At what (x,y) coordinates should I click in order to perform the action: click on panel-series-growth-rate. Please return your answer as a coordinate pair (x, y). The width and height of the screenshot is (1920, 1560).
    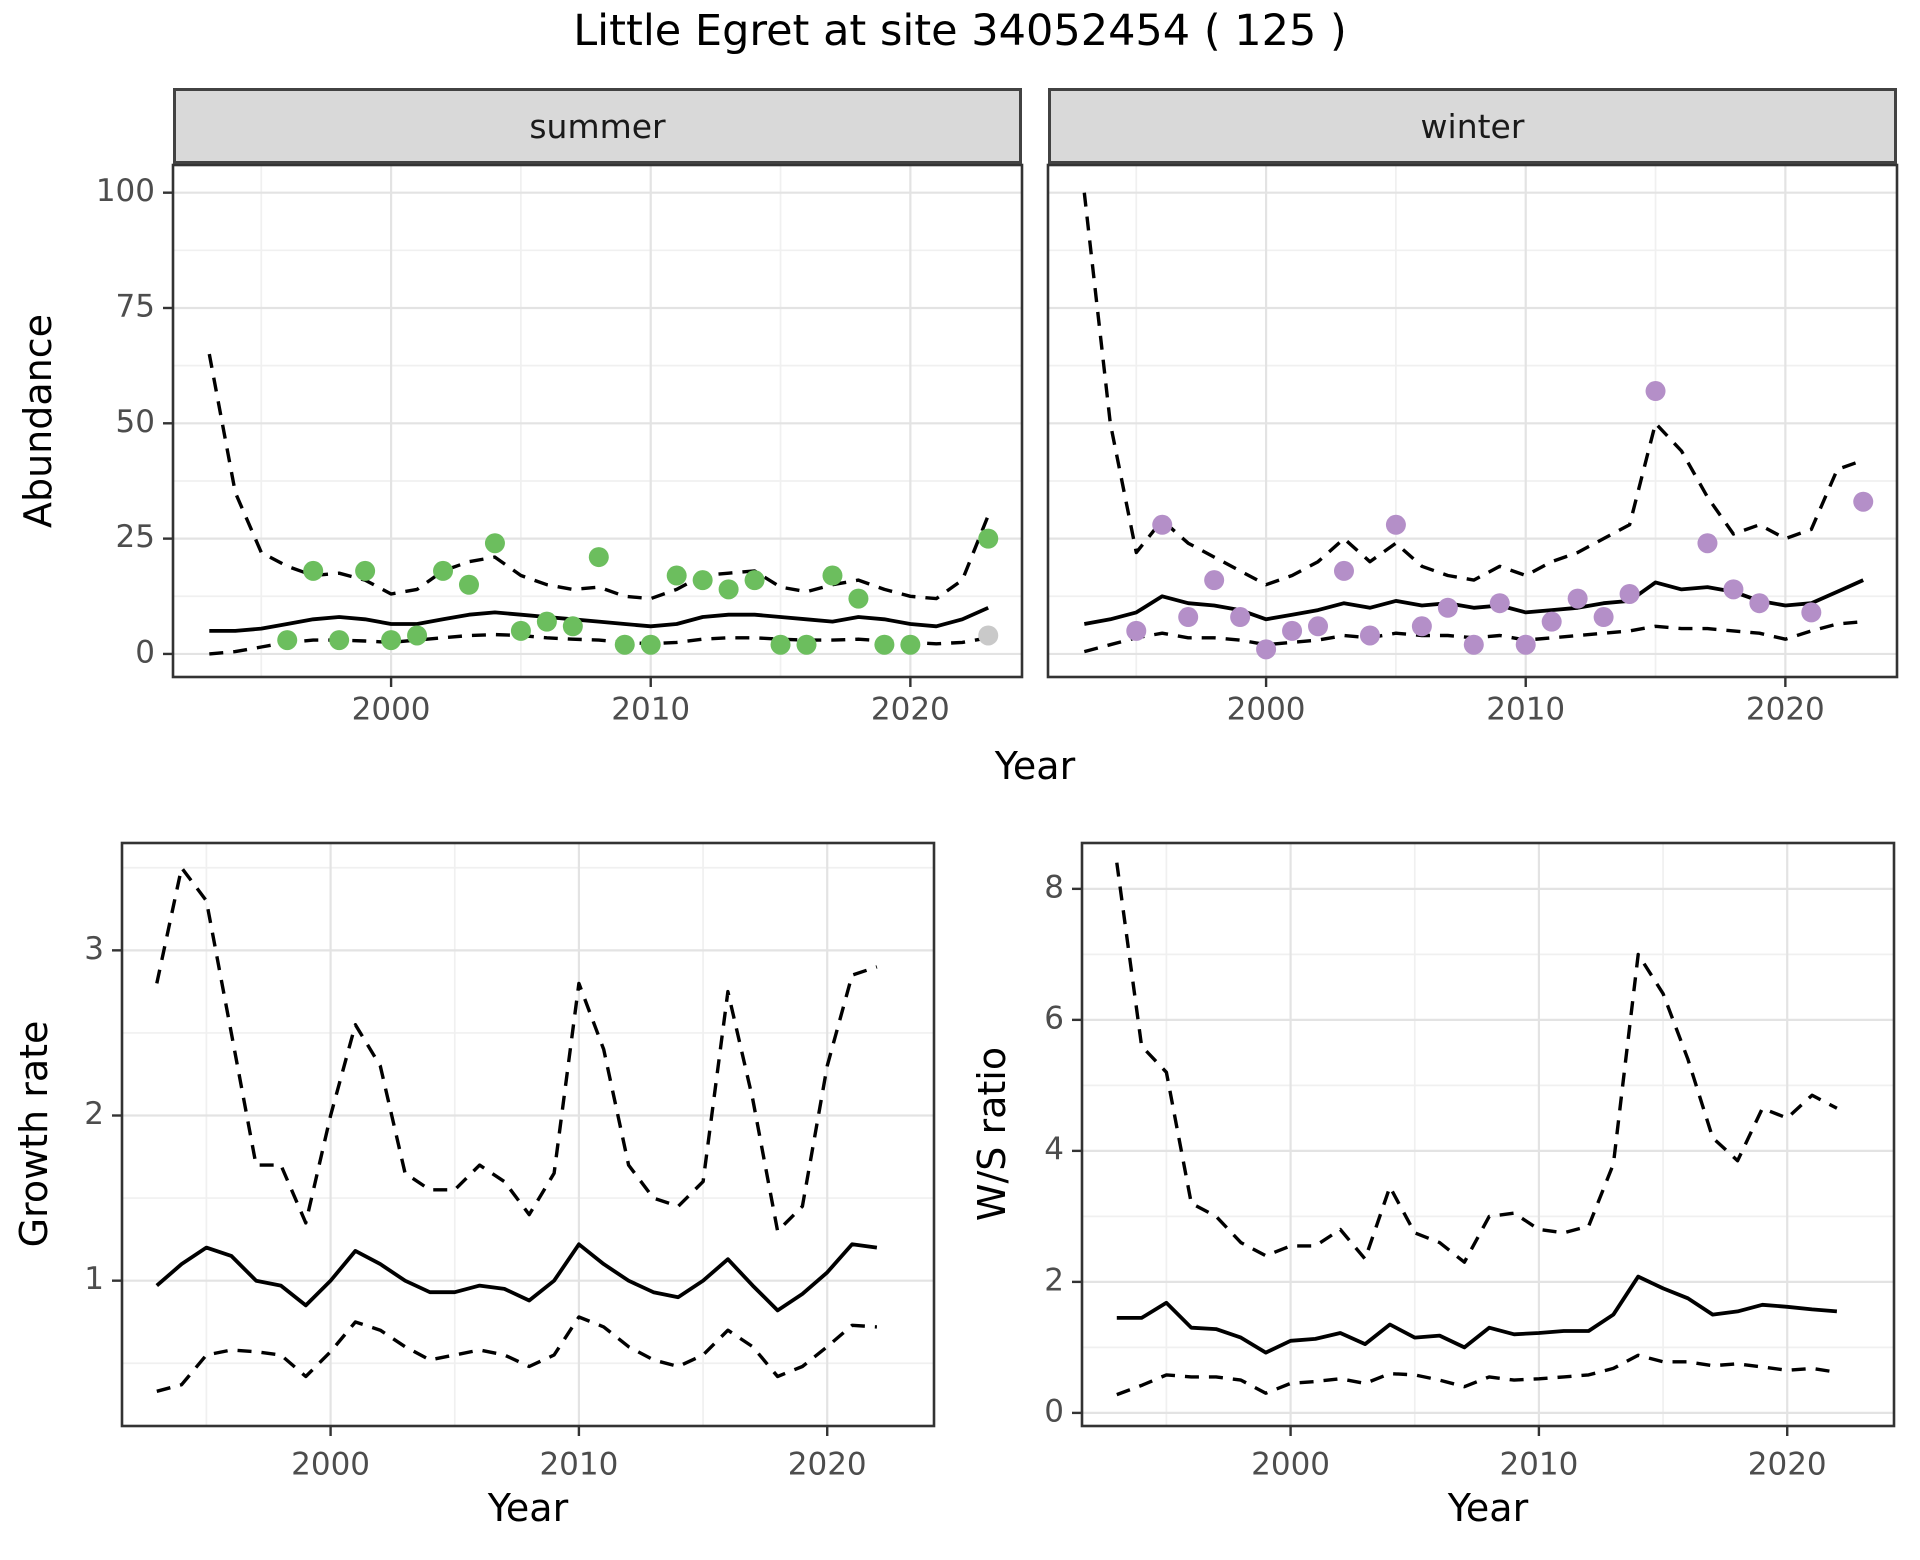
    Looking at the image, I should click on (516, 1129).